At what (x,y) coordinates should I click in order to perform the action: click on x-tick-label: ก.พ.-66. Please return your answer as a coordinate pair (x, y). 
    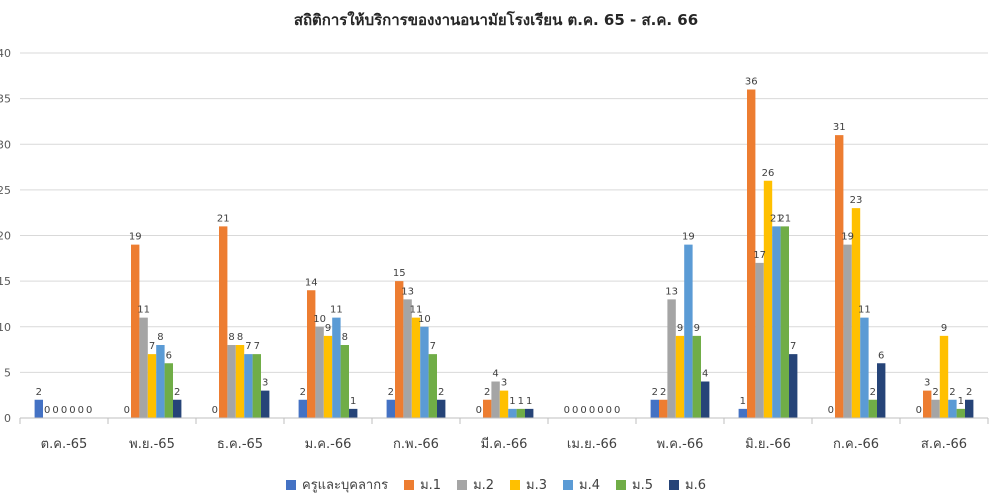
    Looking at the image, I should click on (416, 444).